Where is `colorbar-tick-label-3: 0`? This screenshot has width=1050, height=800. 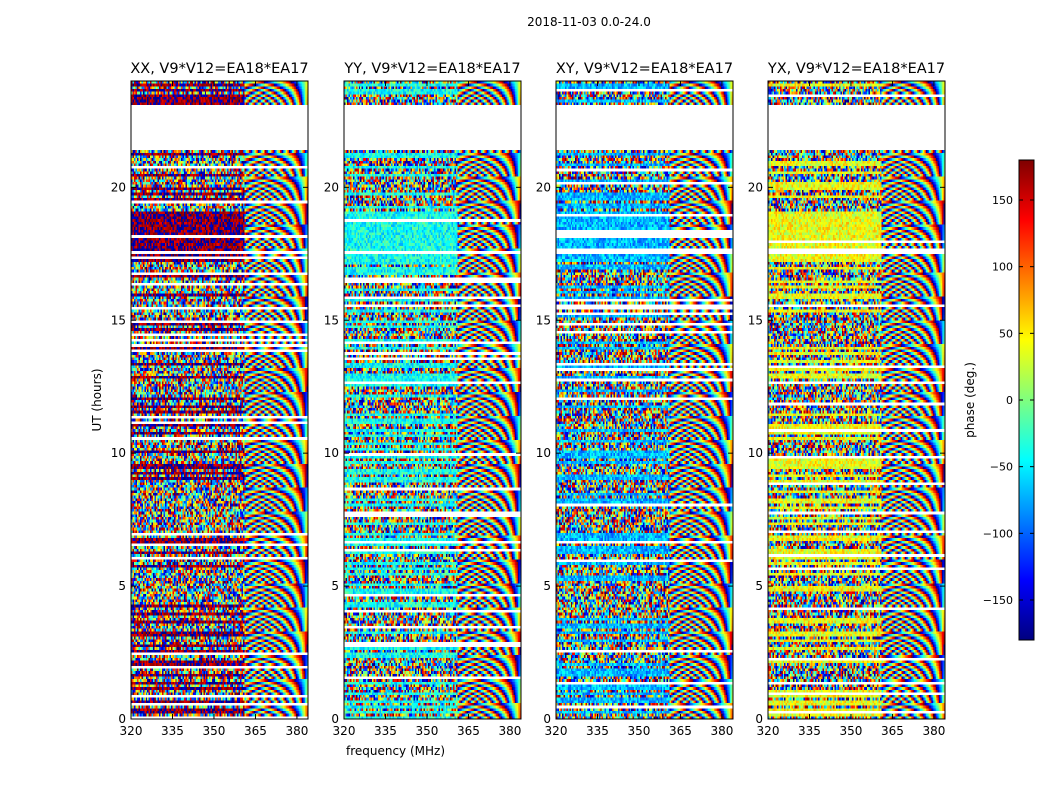
colorbar-tick-label-3: 0 is located at coordinates (1009, 400).